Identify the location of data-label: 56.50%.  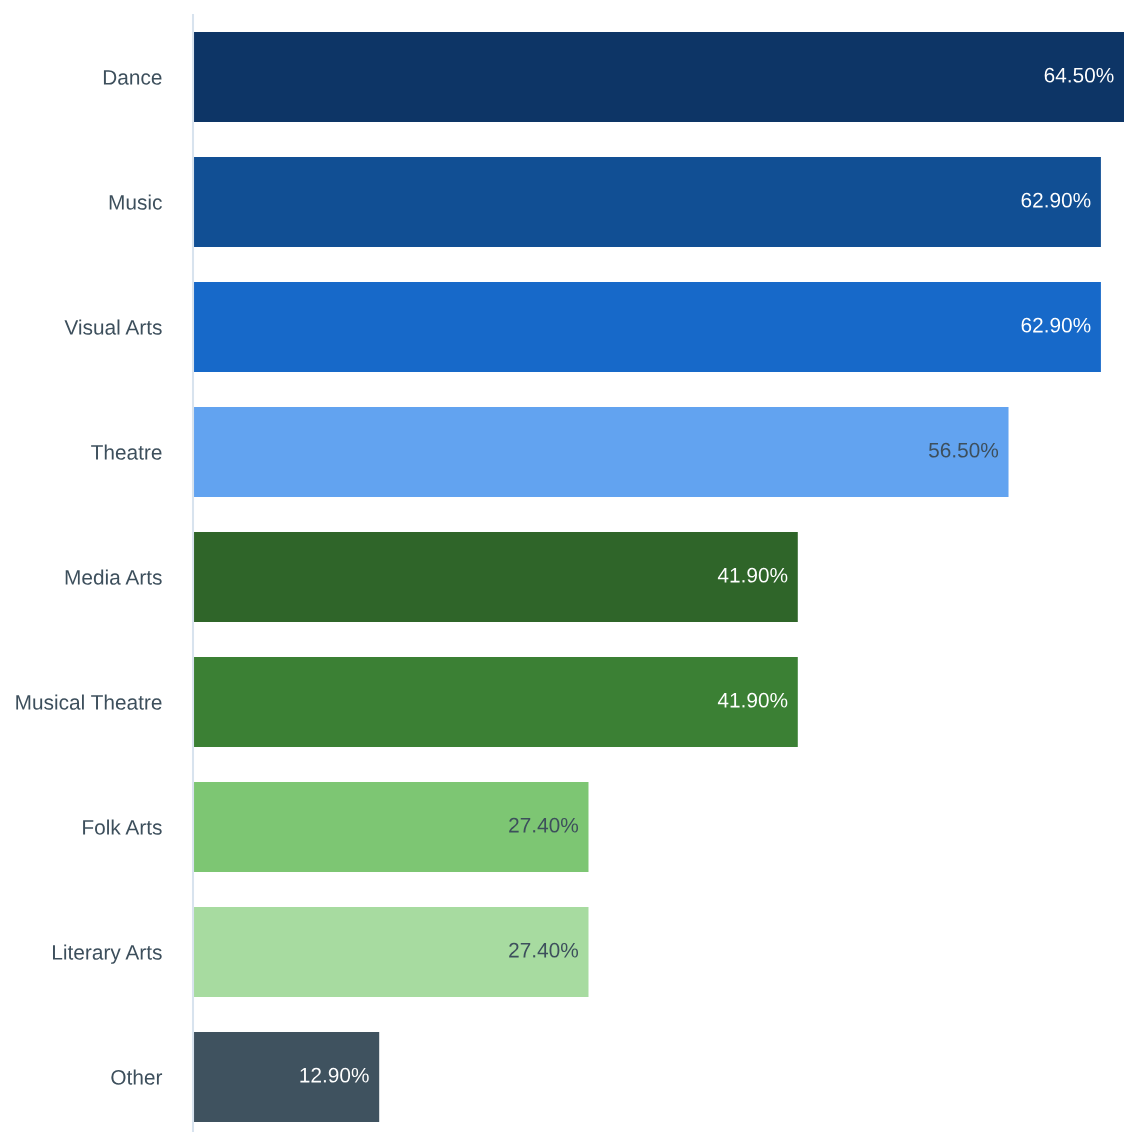
(963, 450).